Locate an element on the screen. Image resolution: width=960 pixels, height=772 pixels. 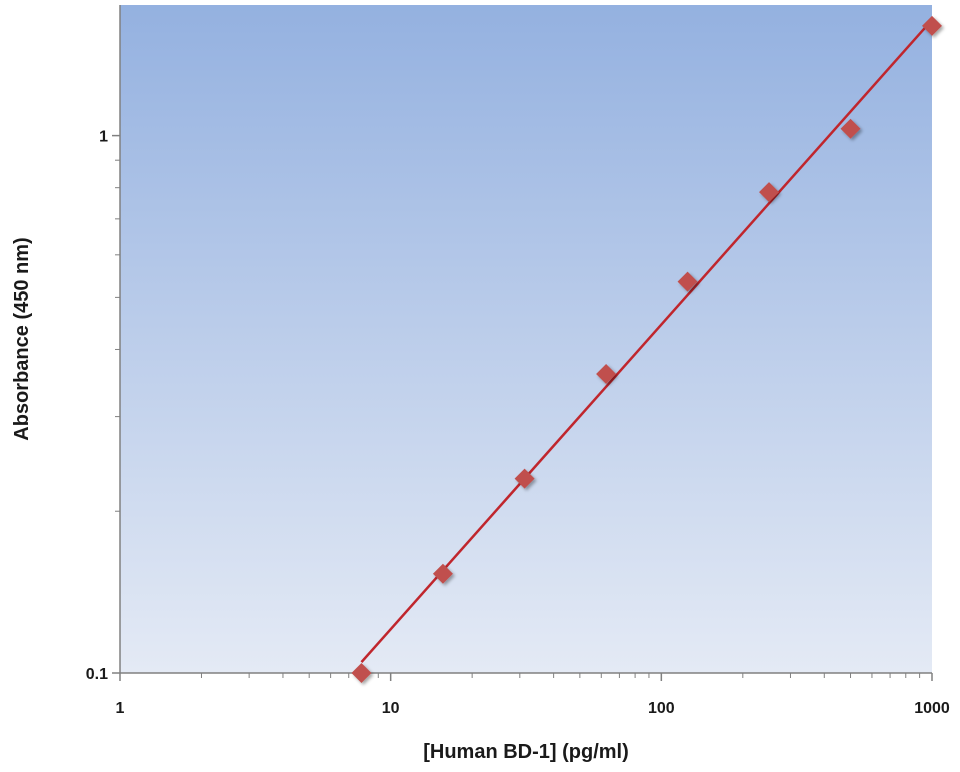
x-tick-label: 1 is located at coordinates (120, 708).